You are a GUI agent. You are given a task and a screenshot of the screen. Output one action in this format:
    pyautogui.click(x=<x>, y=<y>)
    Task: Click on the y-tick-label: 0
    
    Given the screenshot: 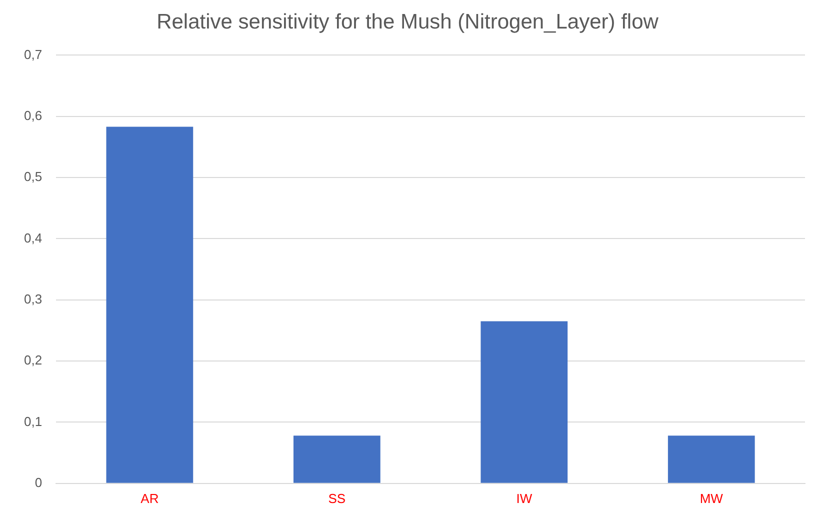 What is the action you would take?
    pyautogui.click(x=38, y=482)
    